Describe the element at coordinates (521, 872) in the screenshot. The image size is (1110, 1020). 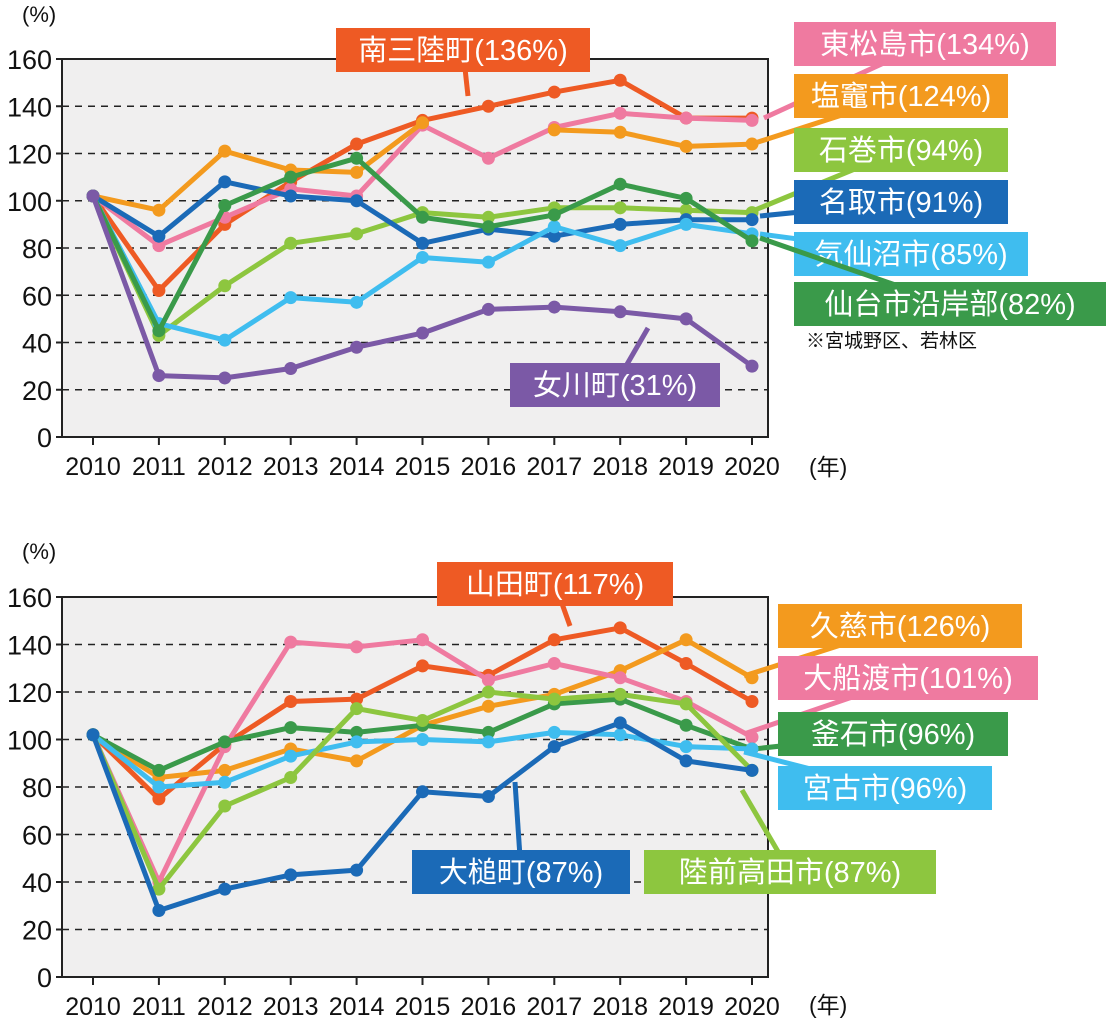
I see `series-label: 大槌町(87%)` at that location.